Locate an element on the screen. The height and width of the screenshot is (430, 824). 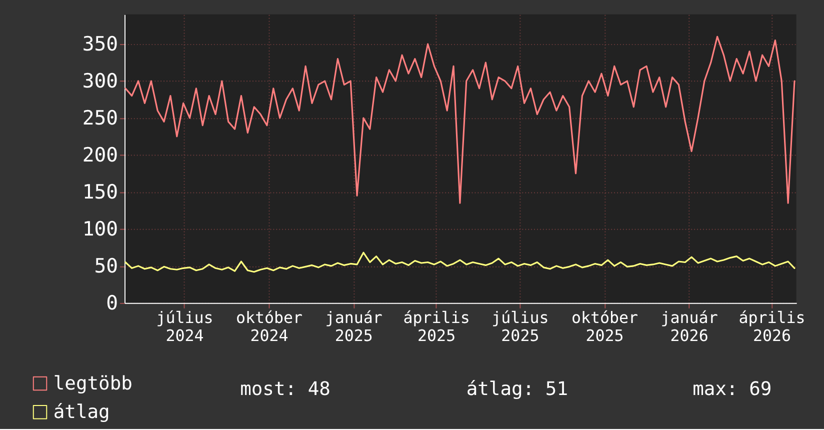
x-tick-label: július 2024 is located at coordinates (185, 326).